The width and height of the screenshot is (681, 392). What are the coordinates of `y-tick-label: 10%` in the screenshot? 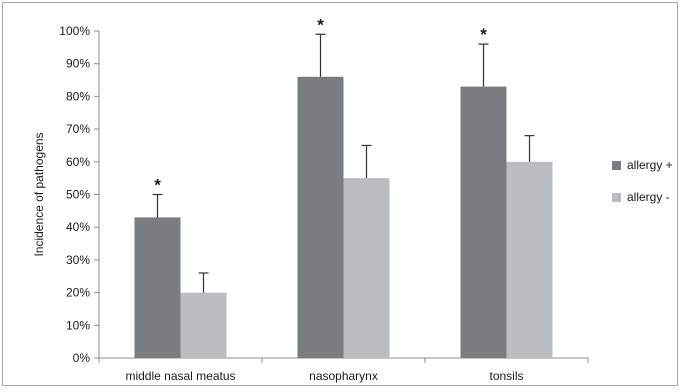 It's located at (78, 325).